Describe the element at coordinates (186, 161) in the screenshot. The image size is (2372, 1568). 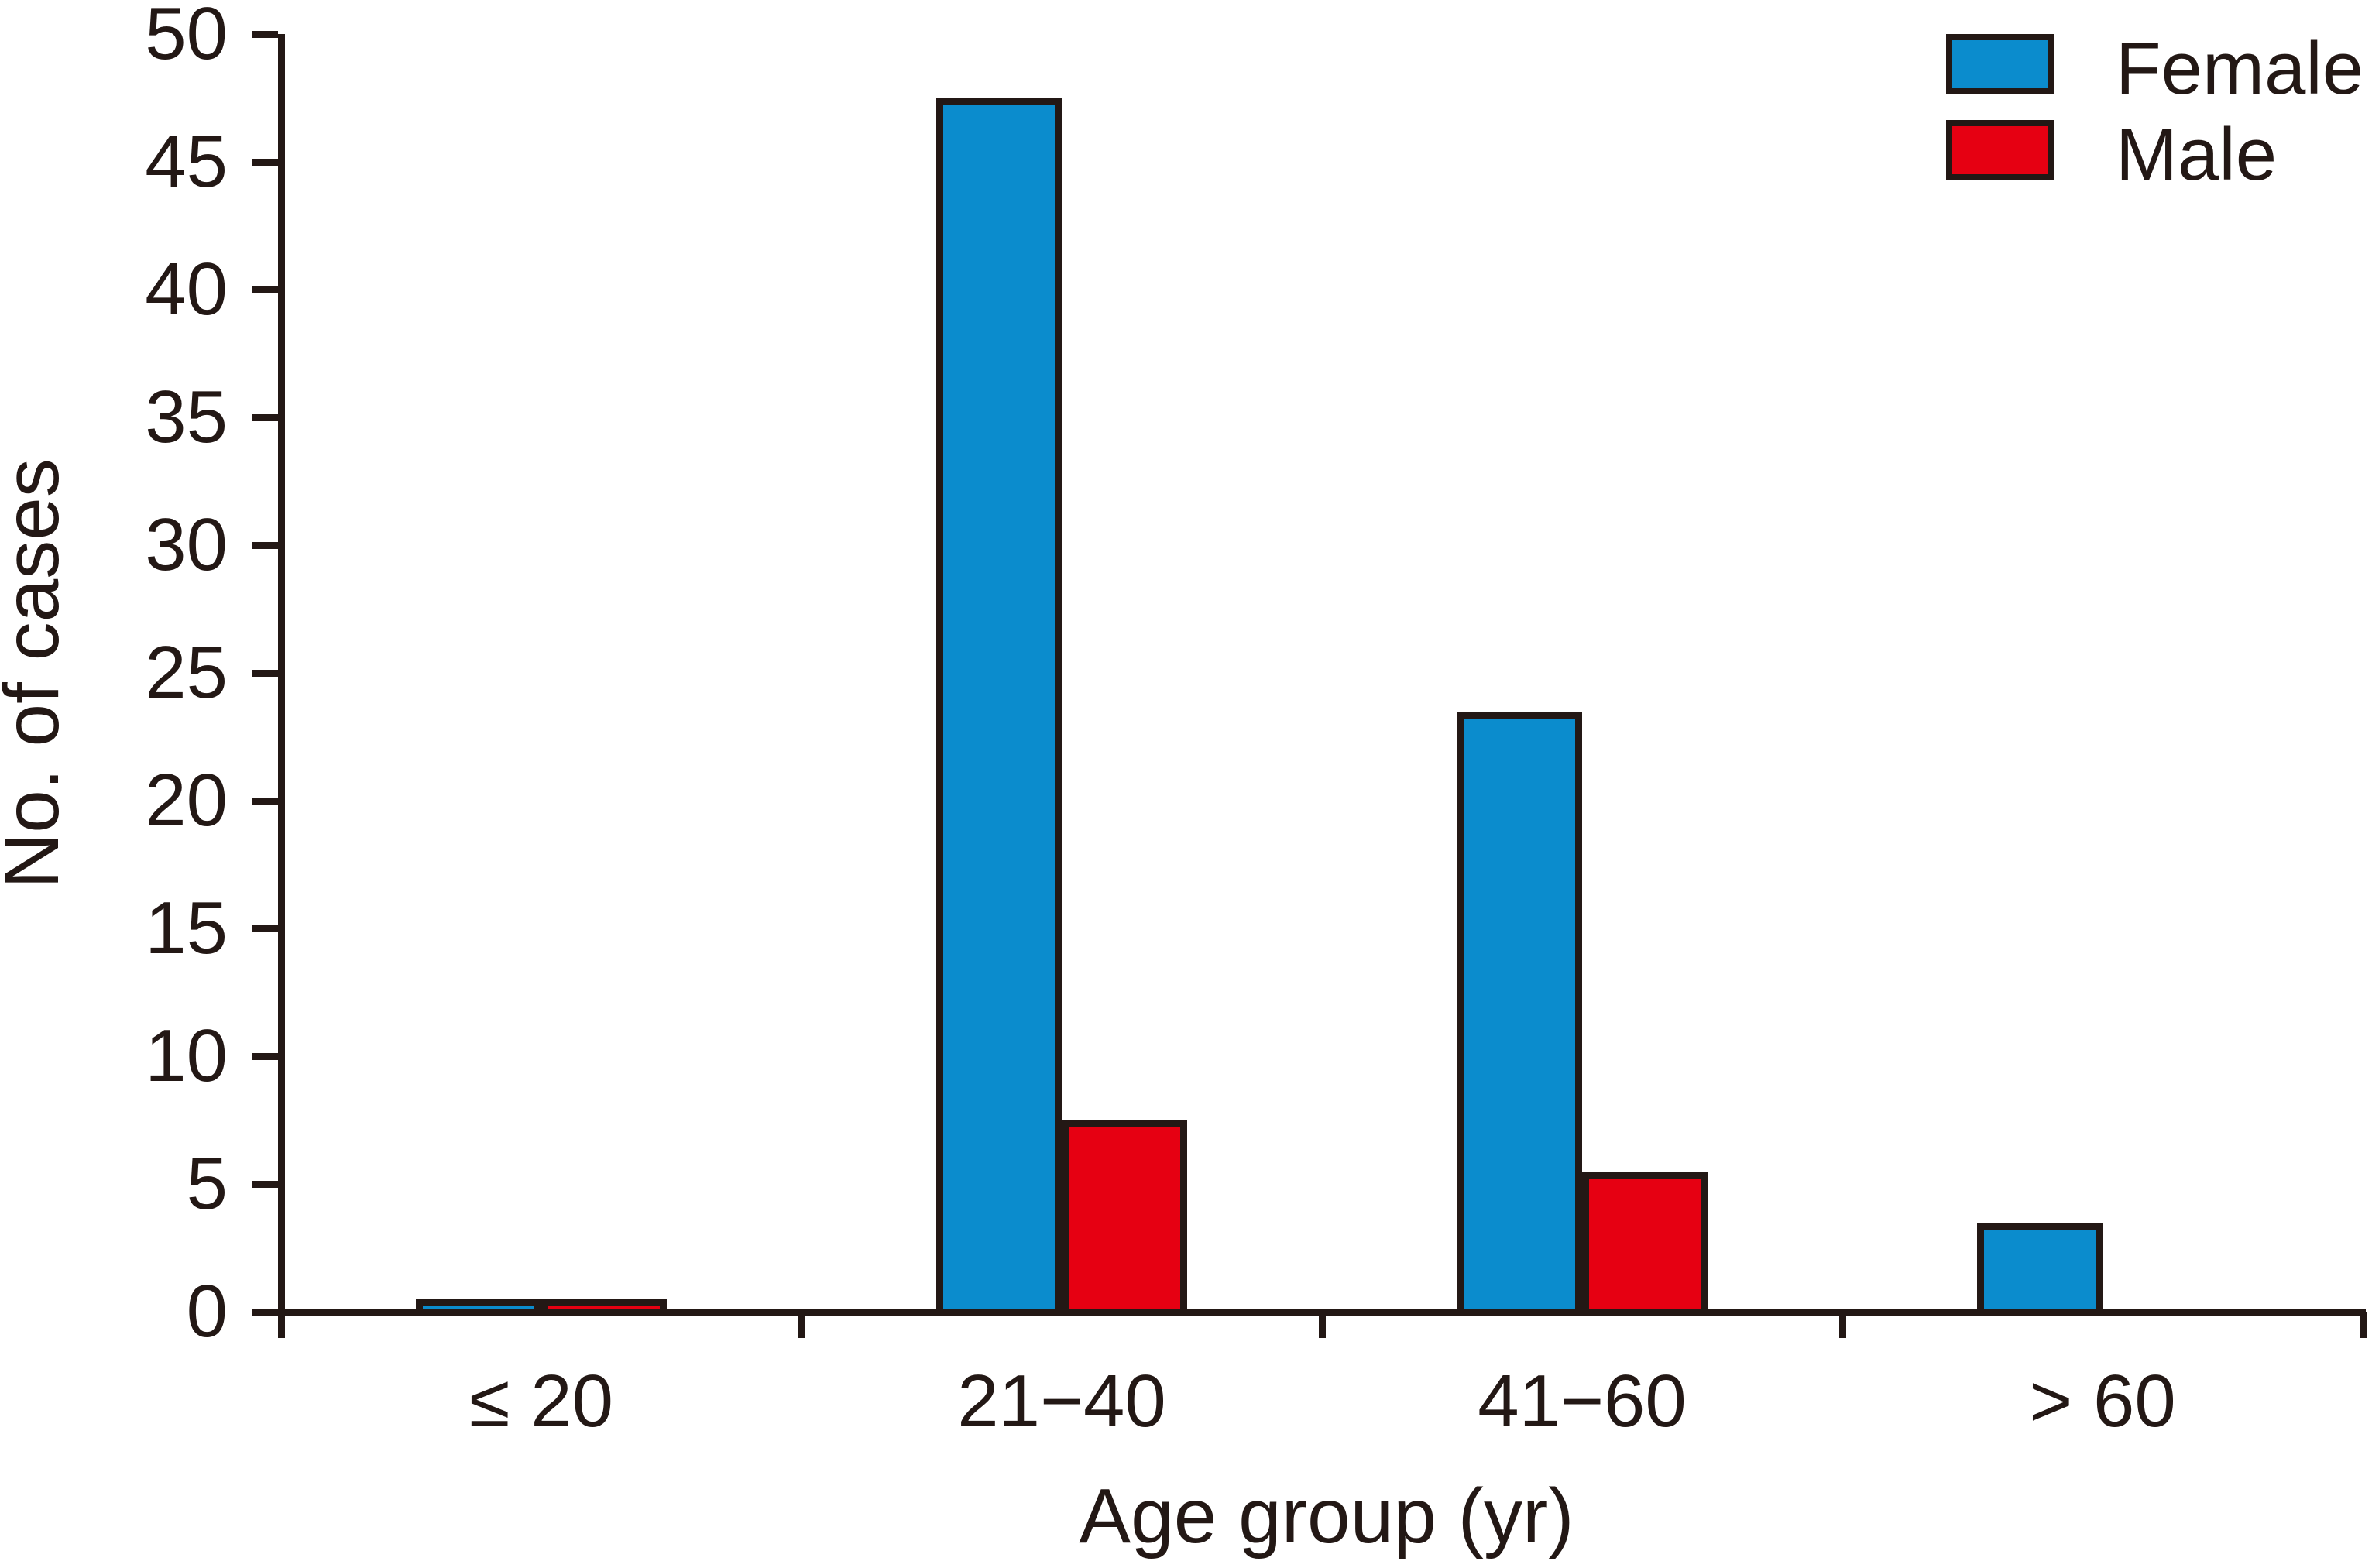
I see `y-tick-label-45: 45` at that location.